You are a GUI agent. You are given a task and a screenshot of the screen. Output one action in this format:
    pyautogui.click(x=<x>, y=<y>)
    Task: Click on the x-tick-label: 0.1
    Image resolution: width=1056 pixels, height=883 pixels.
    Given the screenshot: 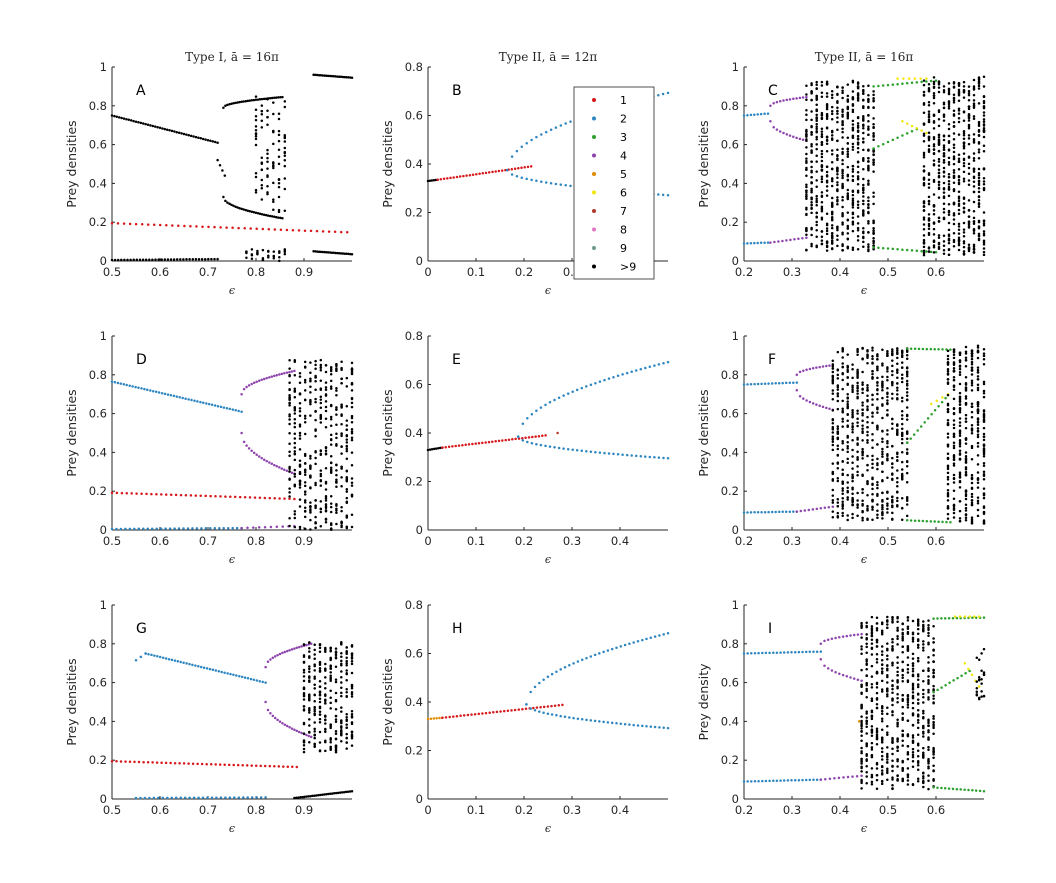 What is the action you would take?
    pyautogui.click(x=476, y=541)
    